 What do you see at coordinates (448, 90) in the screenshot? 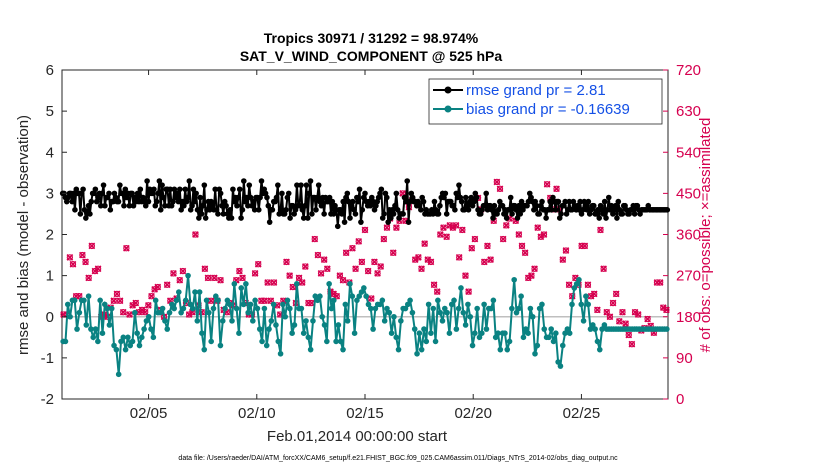
I see `legend-rmse-marker` at bounding box center [448, 90].